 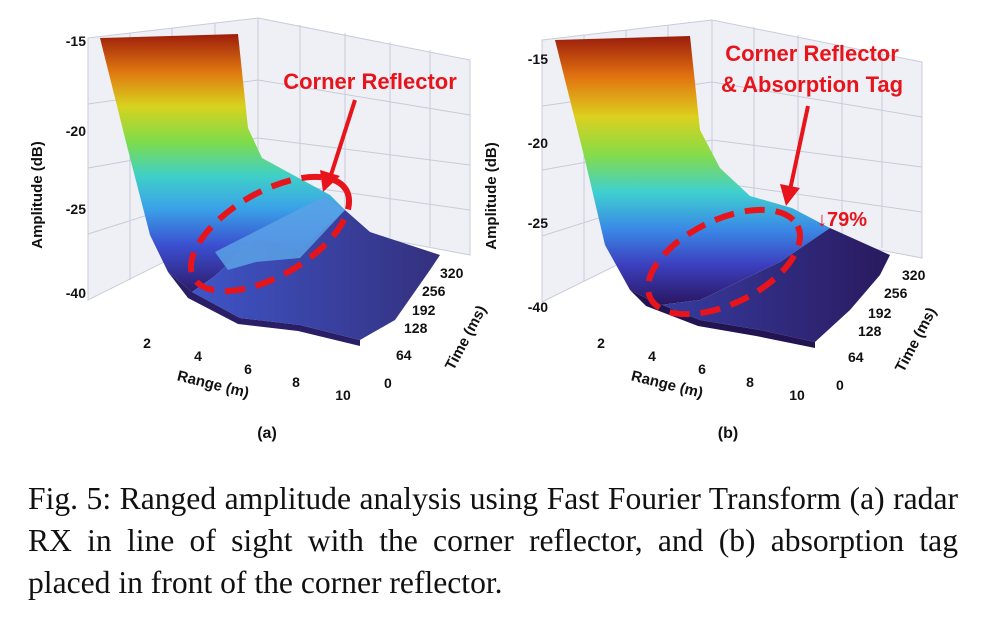 I want to click on panel-a-time-tick: 64, so click(x=404, y=355).